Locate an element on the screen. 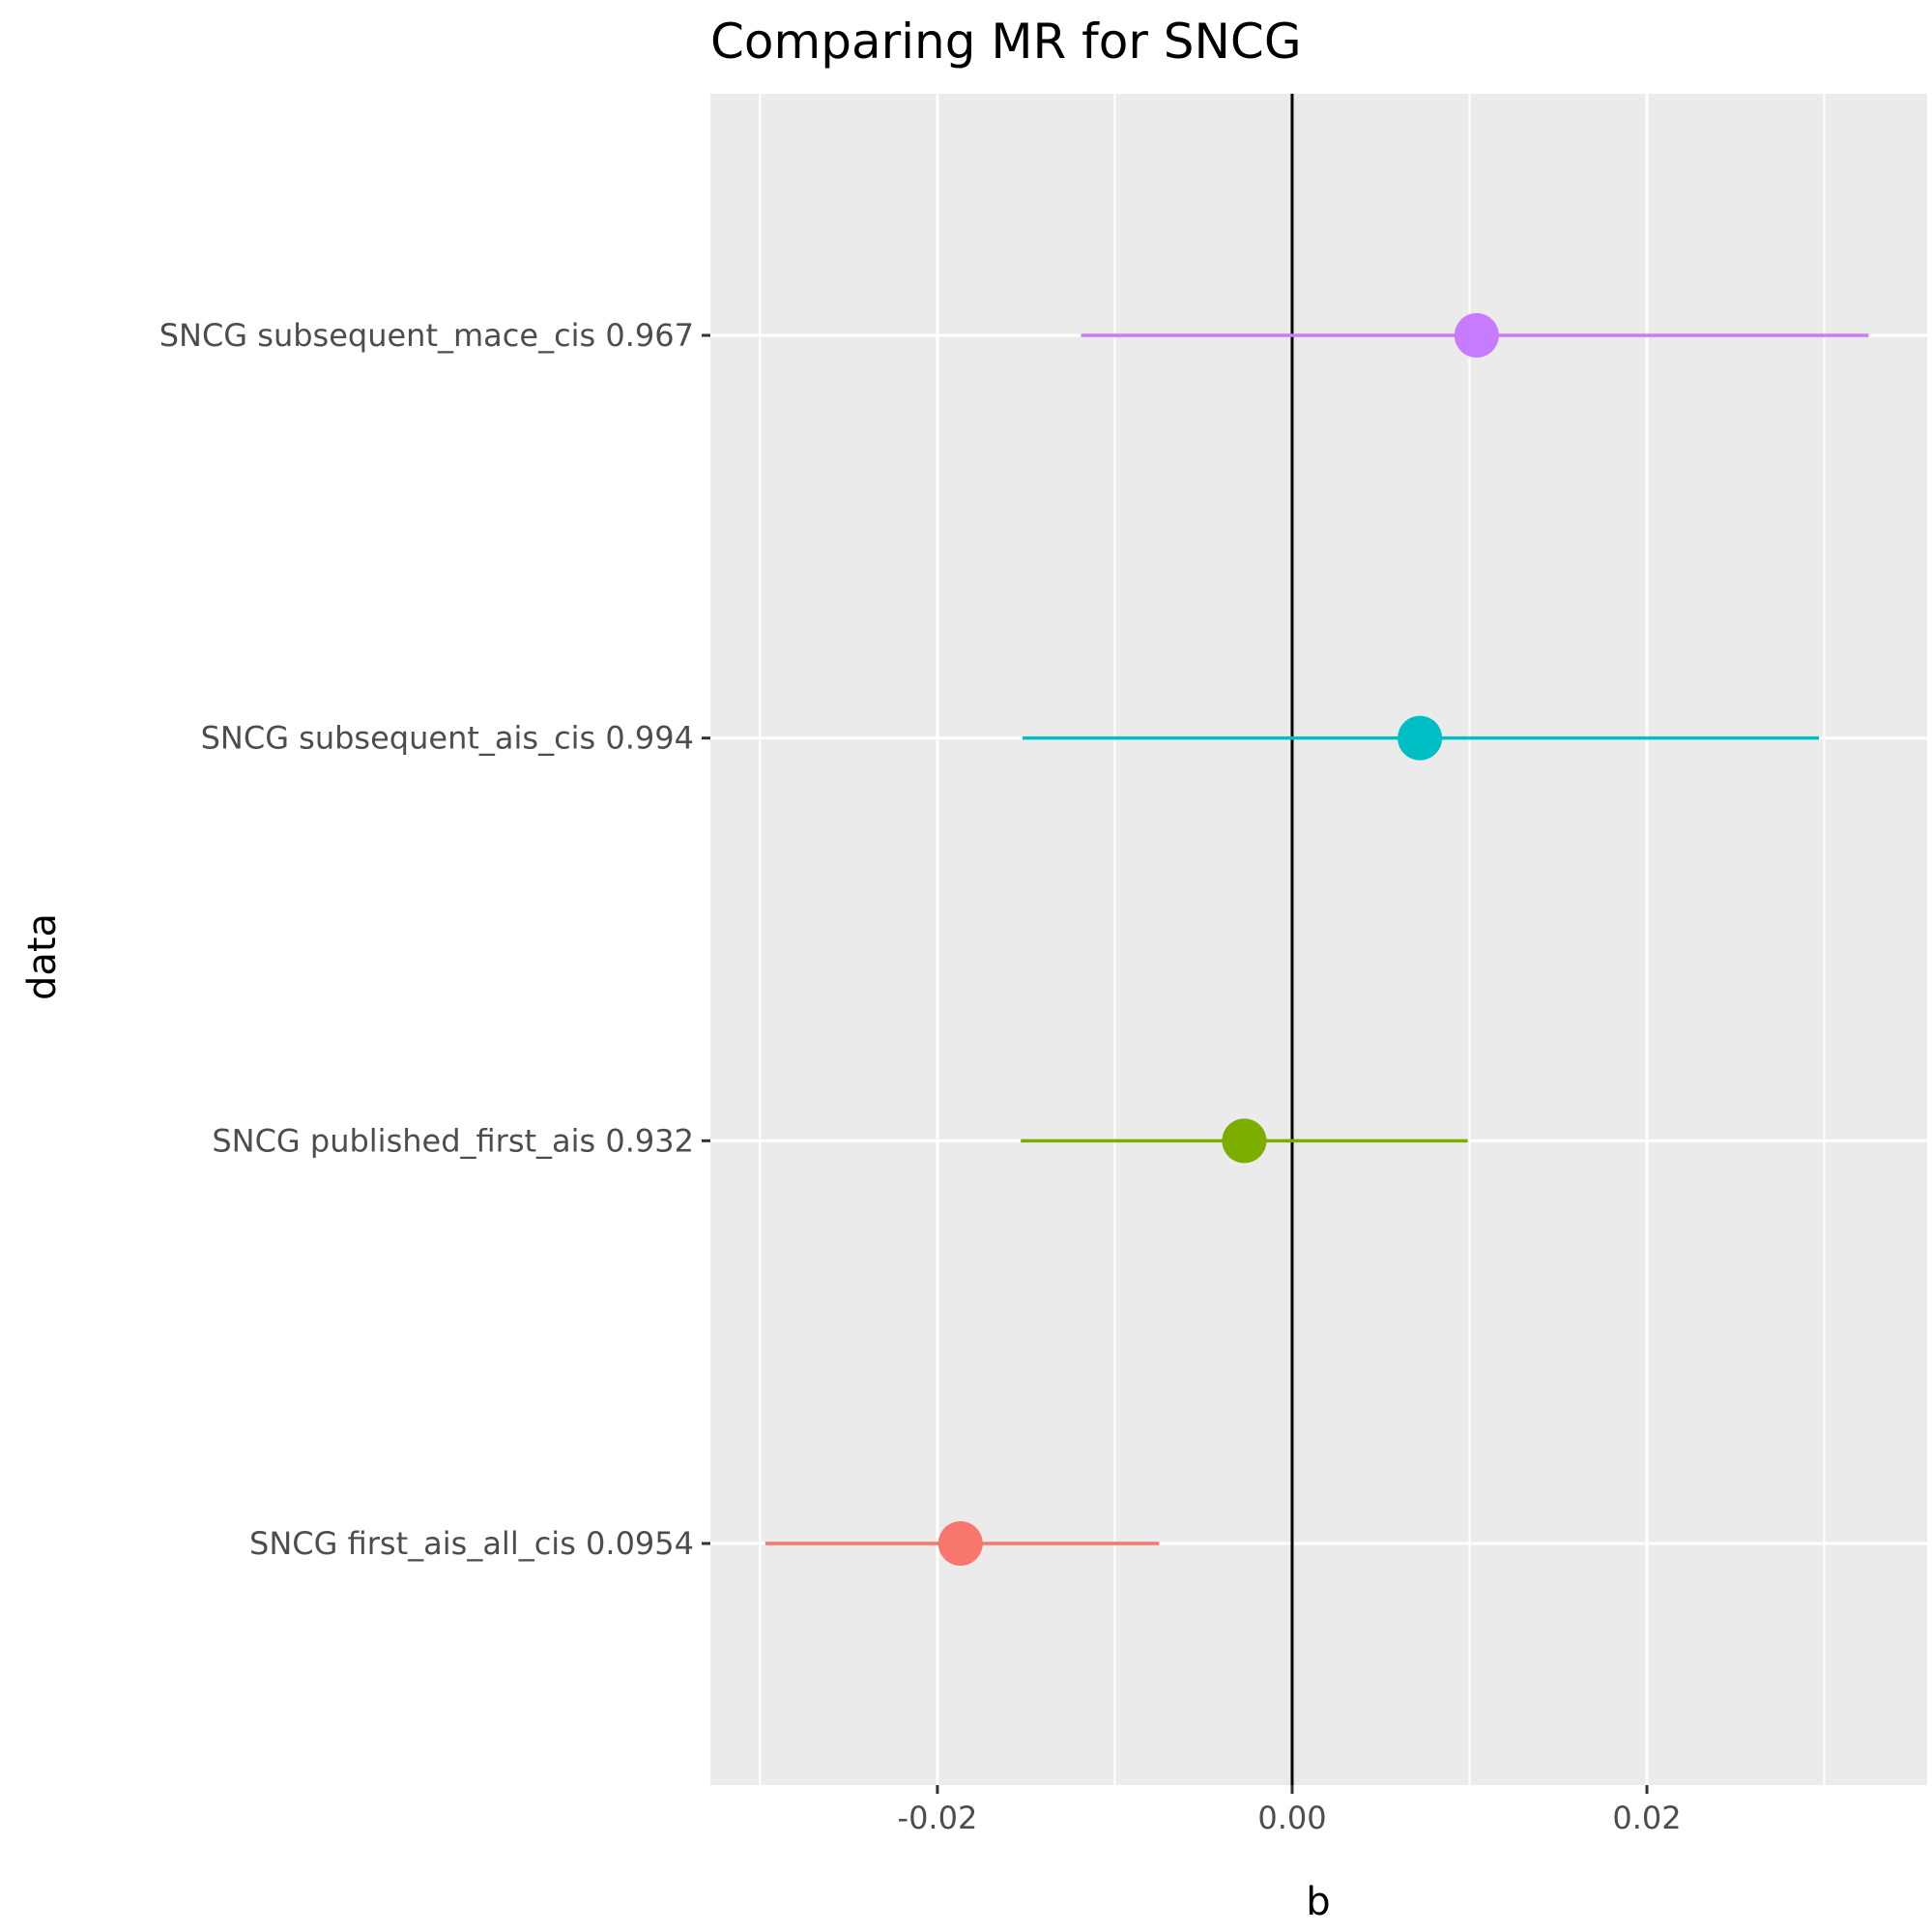  chart-title: Comparing MR for SNCG is located at coordinates (1006, 42).